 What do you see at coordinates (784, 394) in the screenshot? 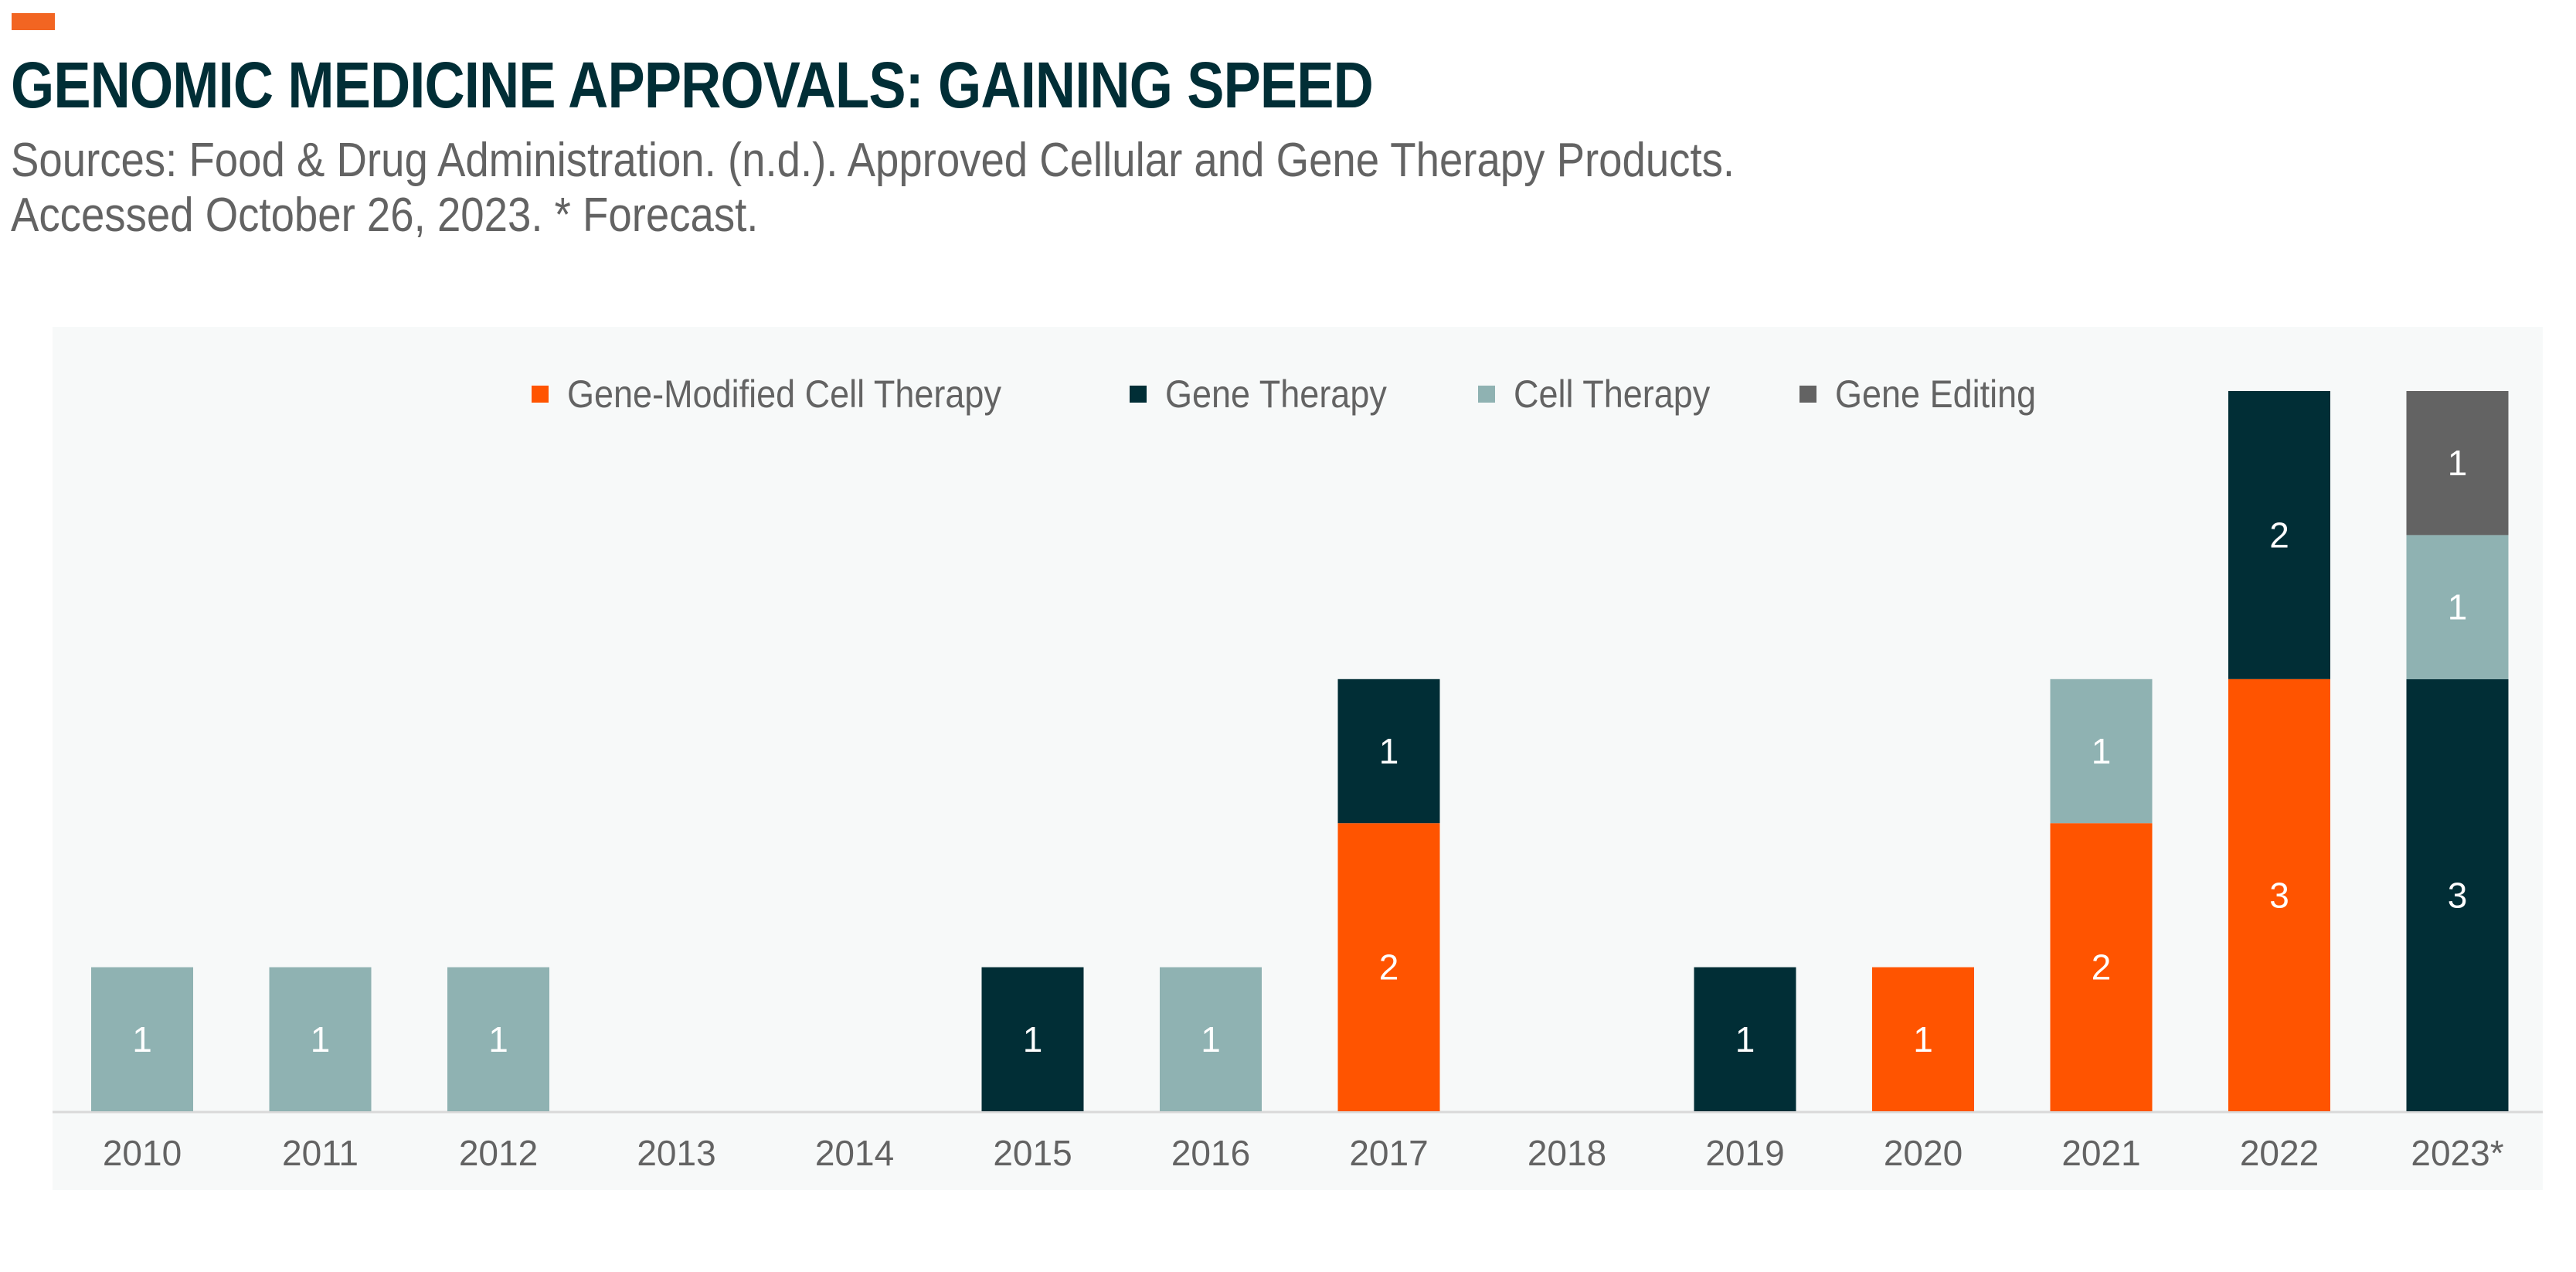
I see `legend-label: Gene-Modified Cell Therapy` at bounding box center [784, 394].